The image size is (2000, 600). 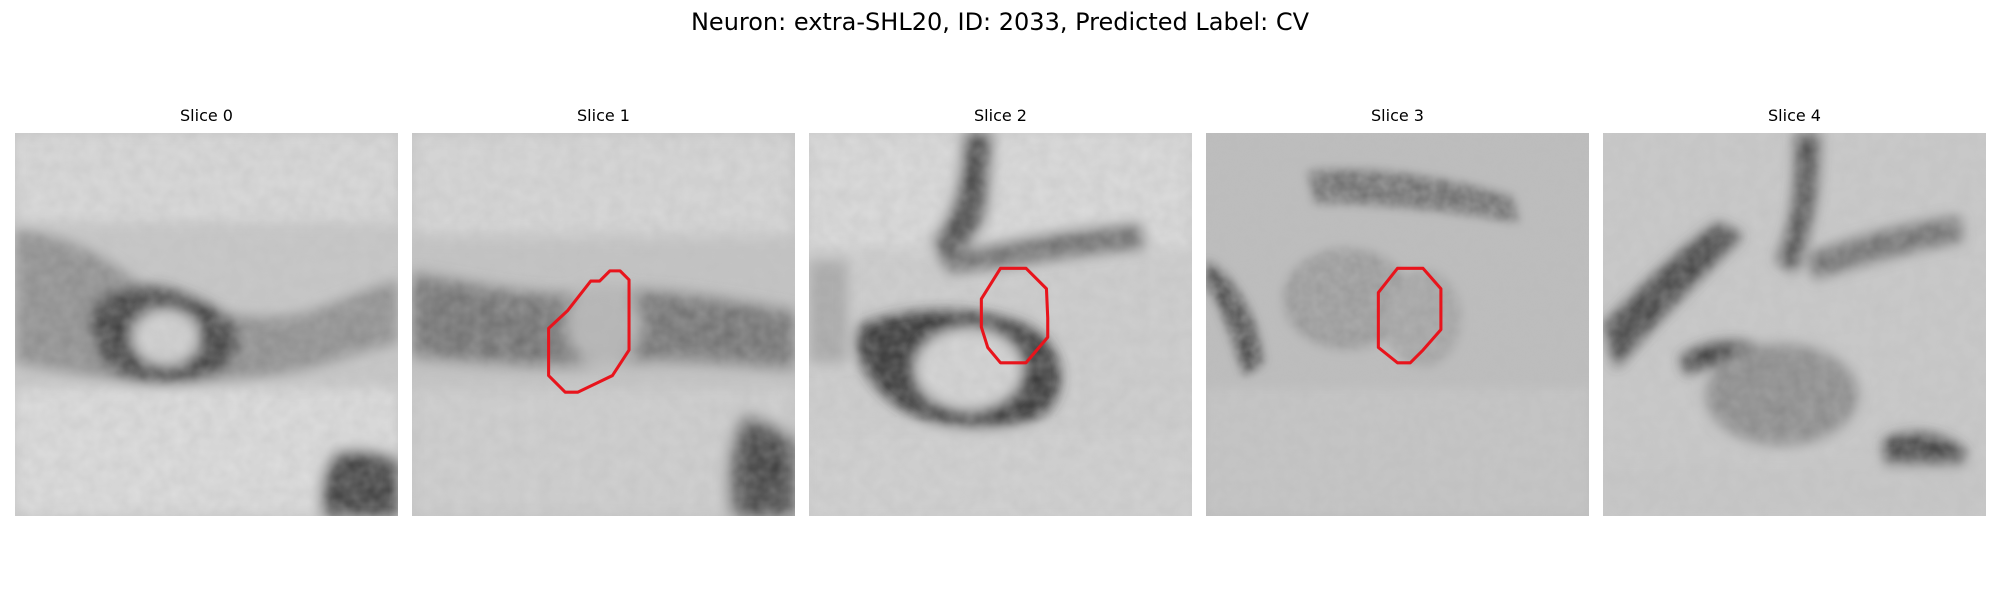 I want to click on slice-panel-4: Slice 4, so click(x=1794, y=312).